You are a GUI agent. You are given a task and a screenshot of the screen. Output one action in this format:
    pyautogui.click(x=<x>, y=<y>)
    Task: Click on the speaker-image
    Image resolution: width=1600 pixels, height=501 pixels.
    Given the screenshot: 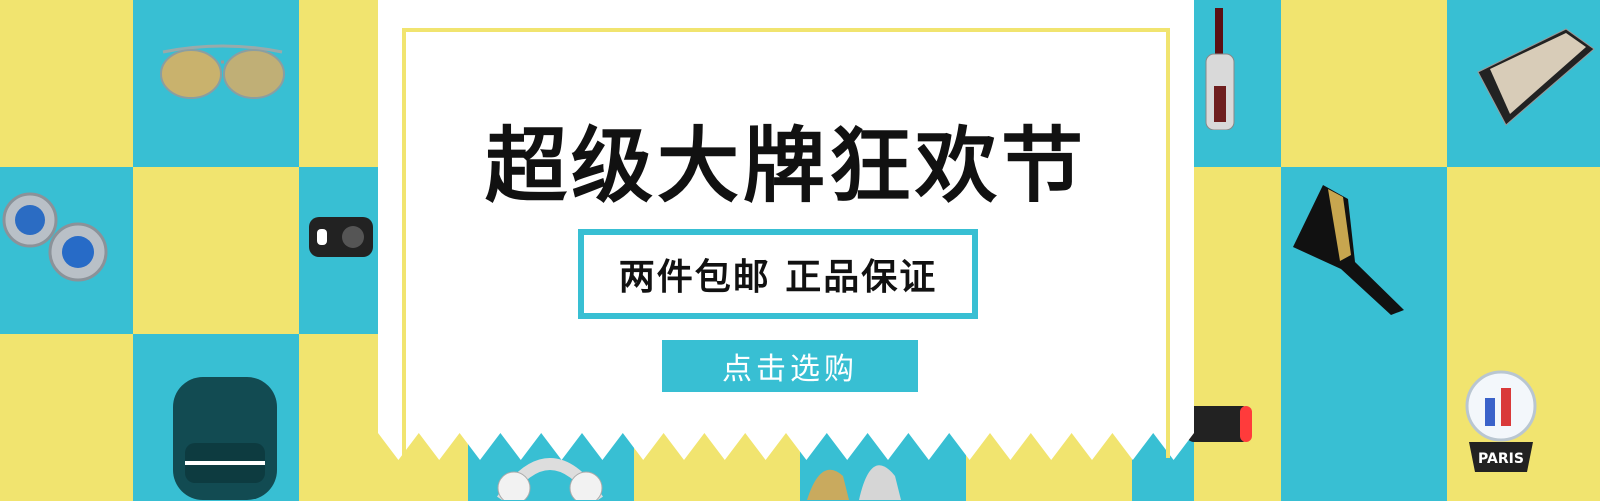 What is the action you would take?
    pyautogui.click(x=341, y=237)
    